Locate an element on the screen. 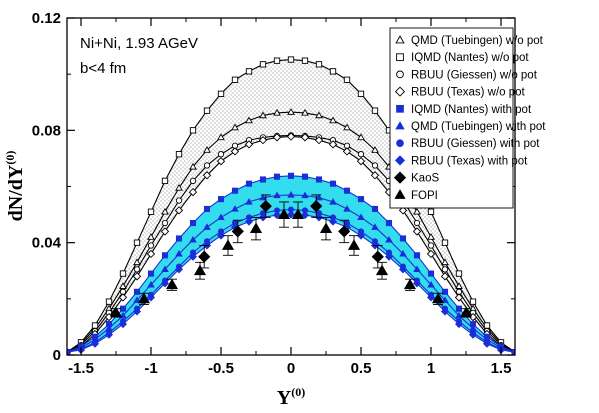 Image resolution: width=599 pixels, height=413 pixels. annotation: b<4 fm is located at coordinates (103, 68).